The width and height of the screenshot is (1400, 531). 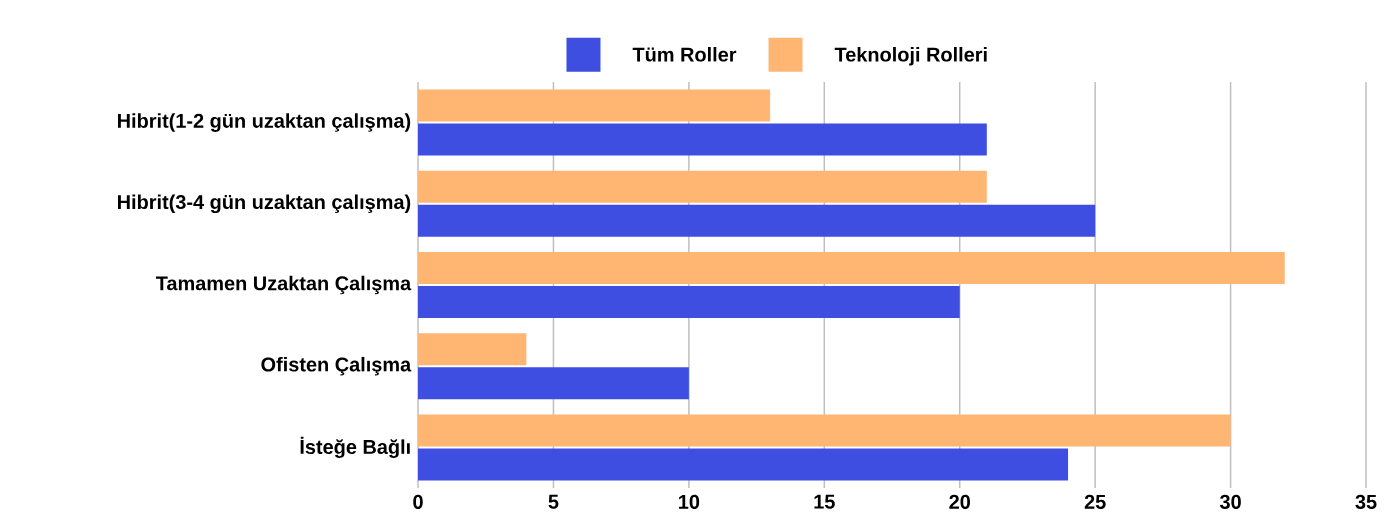 What do you see at coordinates (336, 366) in the screenshot?
I see `y-tick-label: Ofisten Çalışma` at bounding box center [336, 366].